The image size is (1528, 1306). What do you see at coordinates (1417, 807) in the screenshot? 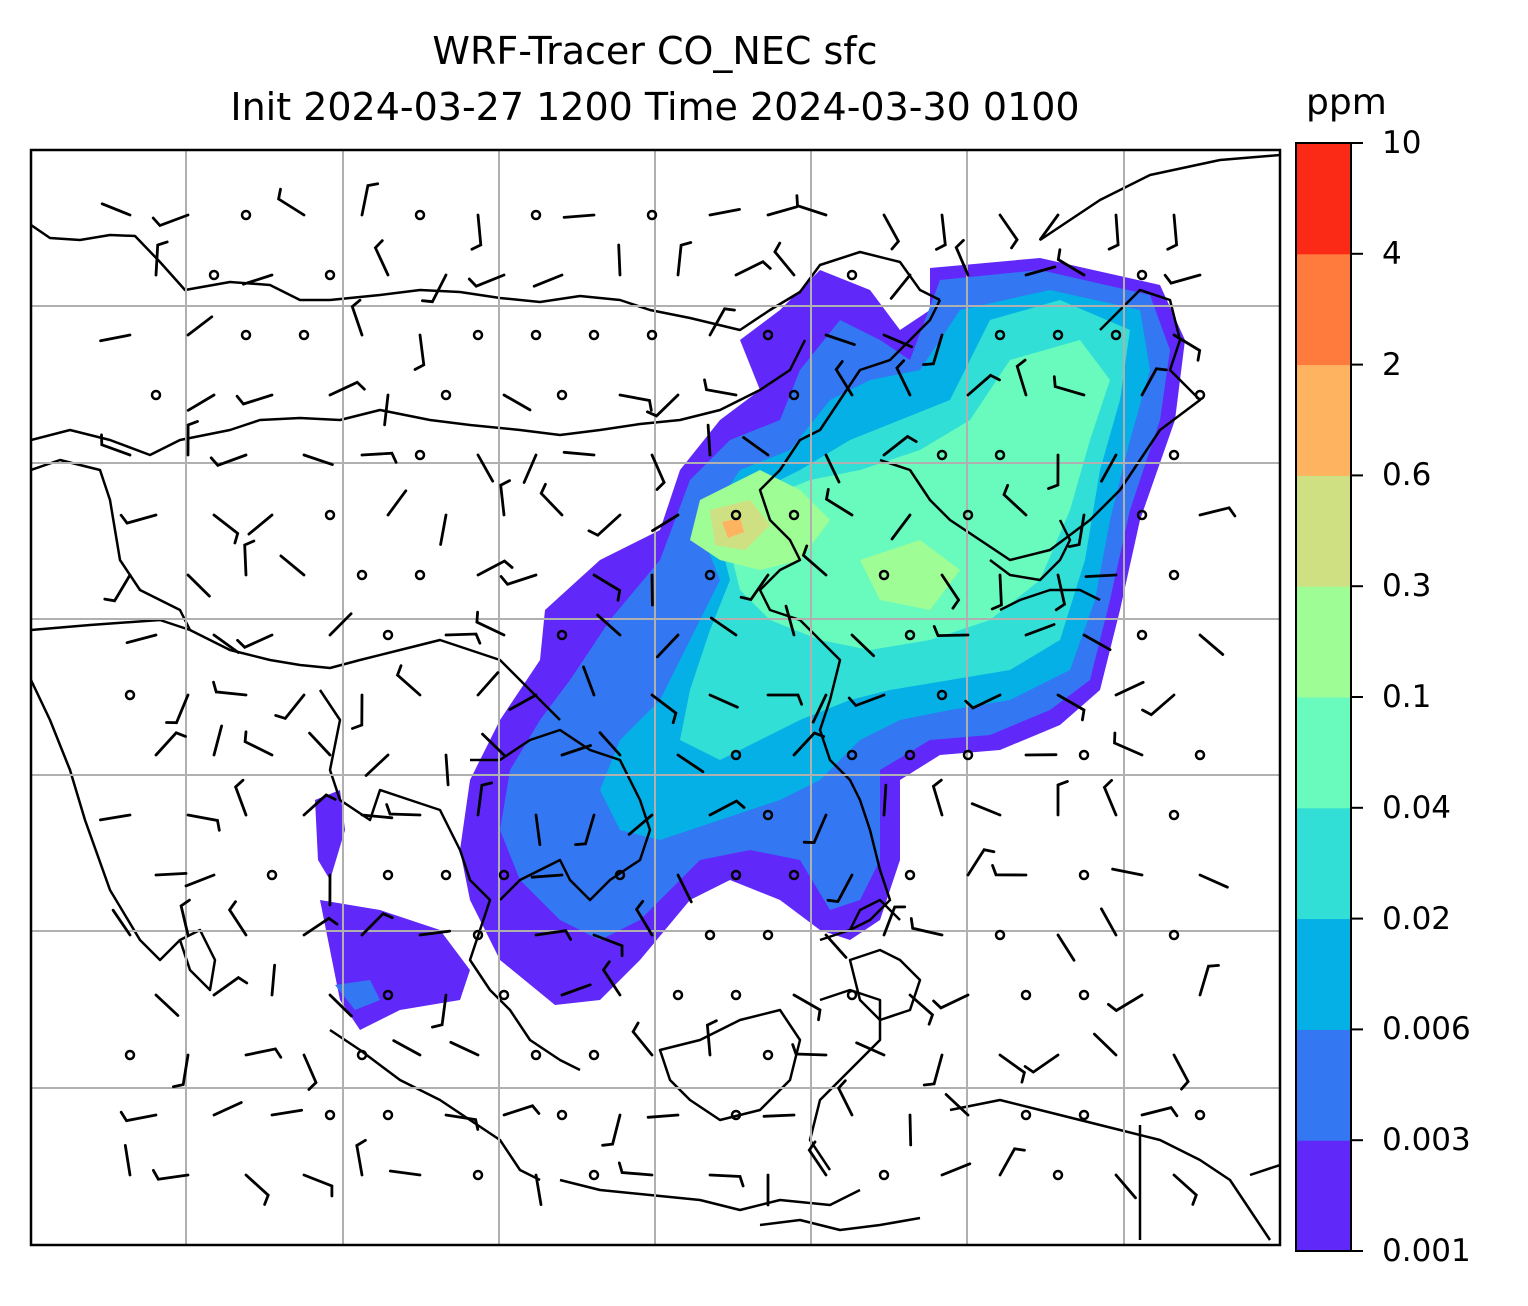
I see `colorbar-tick-label: 0.04` at bounding box center [1417, 807].